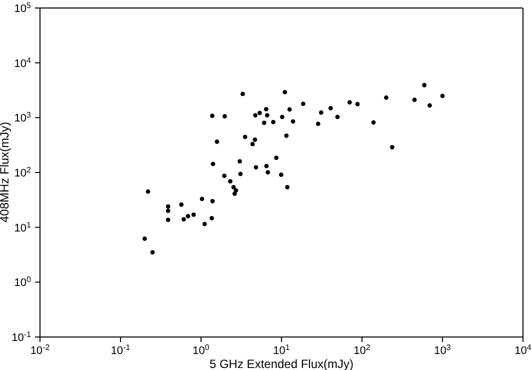 The image size is (532, 370). What do you see at coordinates (23, 282) in the screenshot?
I see `y-tick-label: 10$^{0}$` at bounding box center [23, 282].